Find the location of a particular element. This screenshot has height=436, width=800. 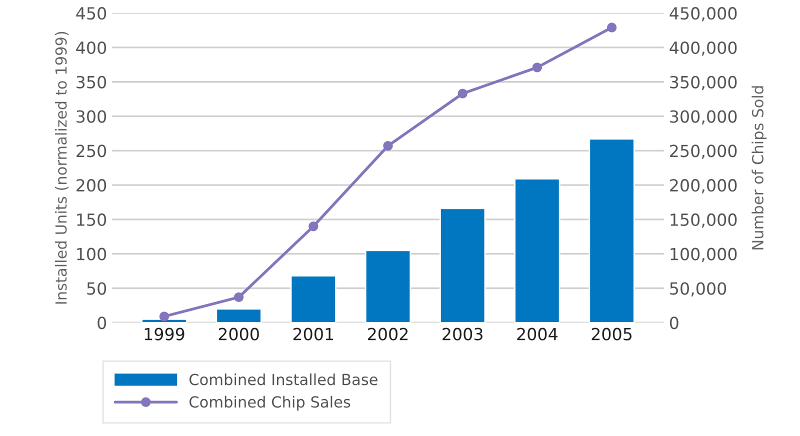

y2-tick-label: 250,000 is located at coordinates (703, 151).